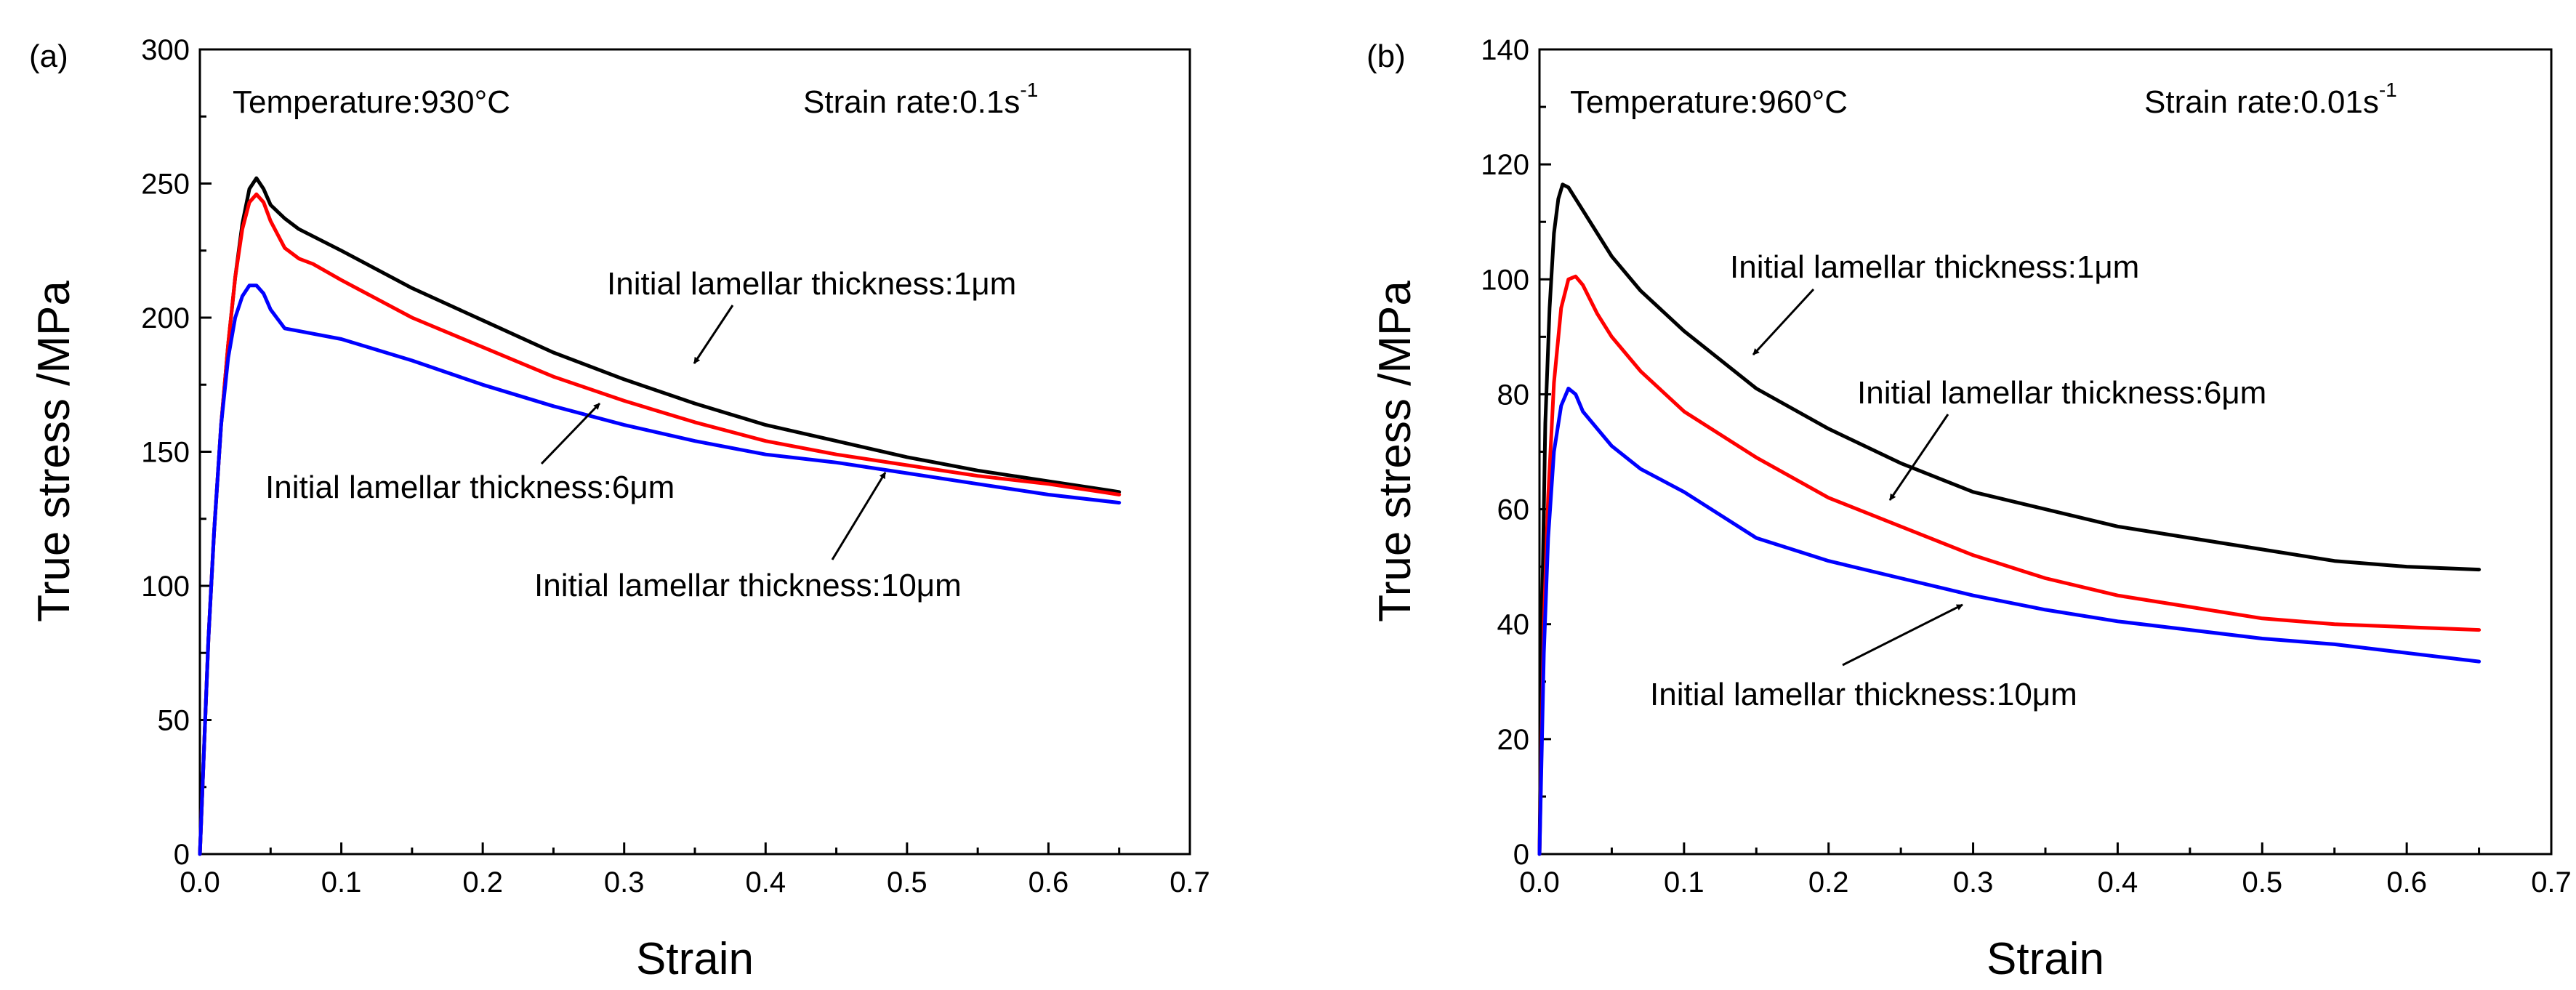  Describe the element at coordinates (174, 721) in the screenshot. I see `y-tick-label: 50` at that location.